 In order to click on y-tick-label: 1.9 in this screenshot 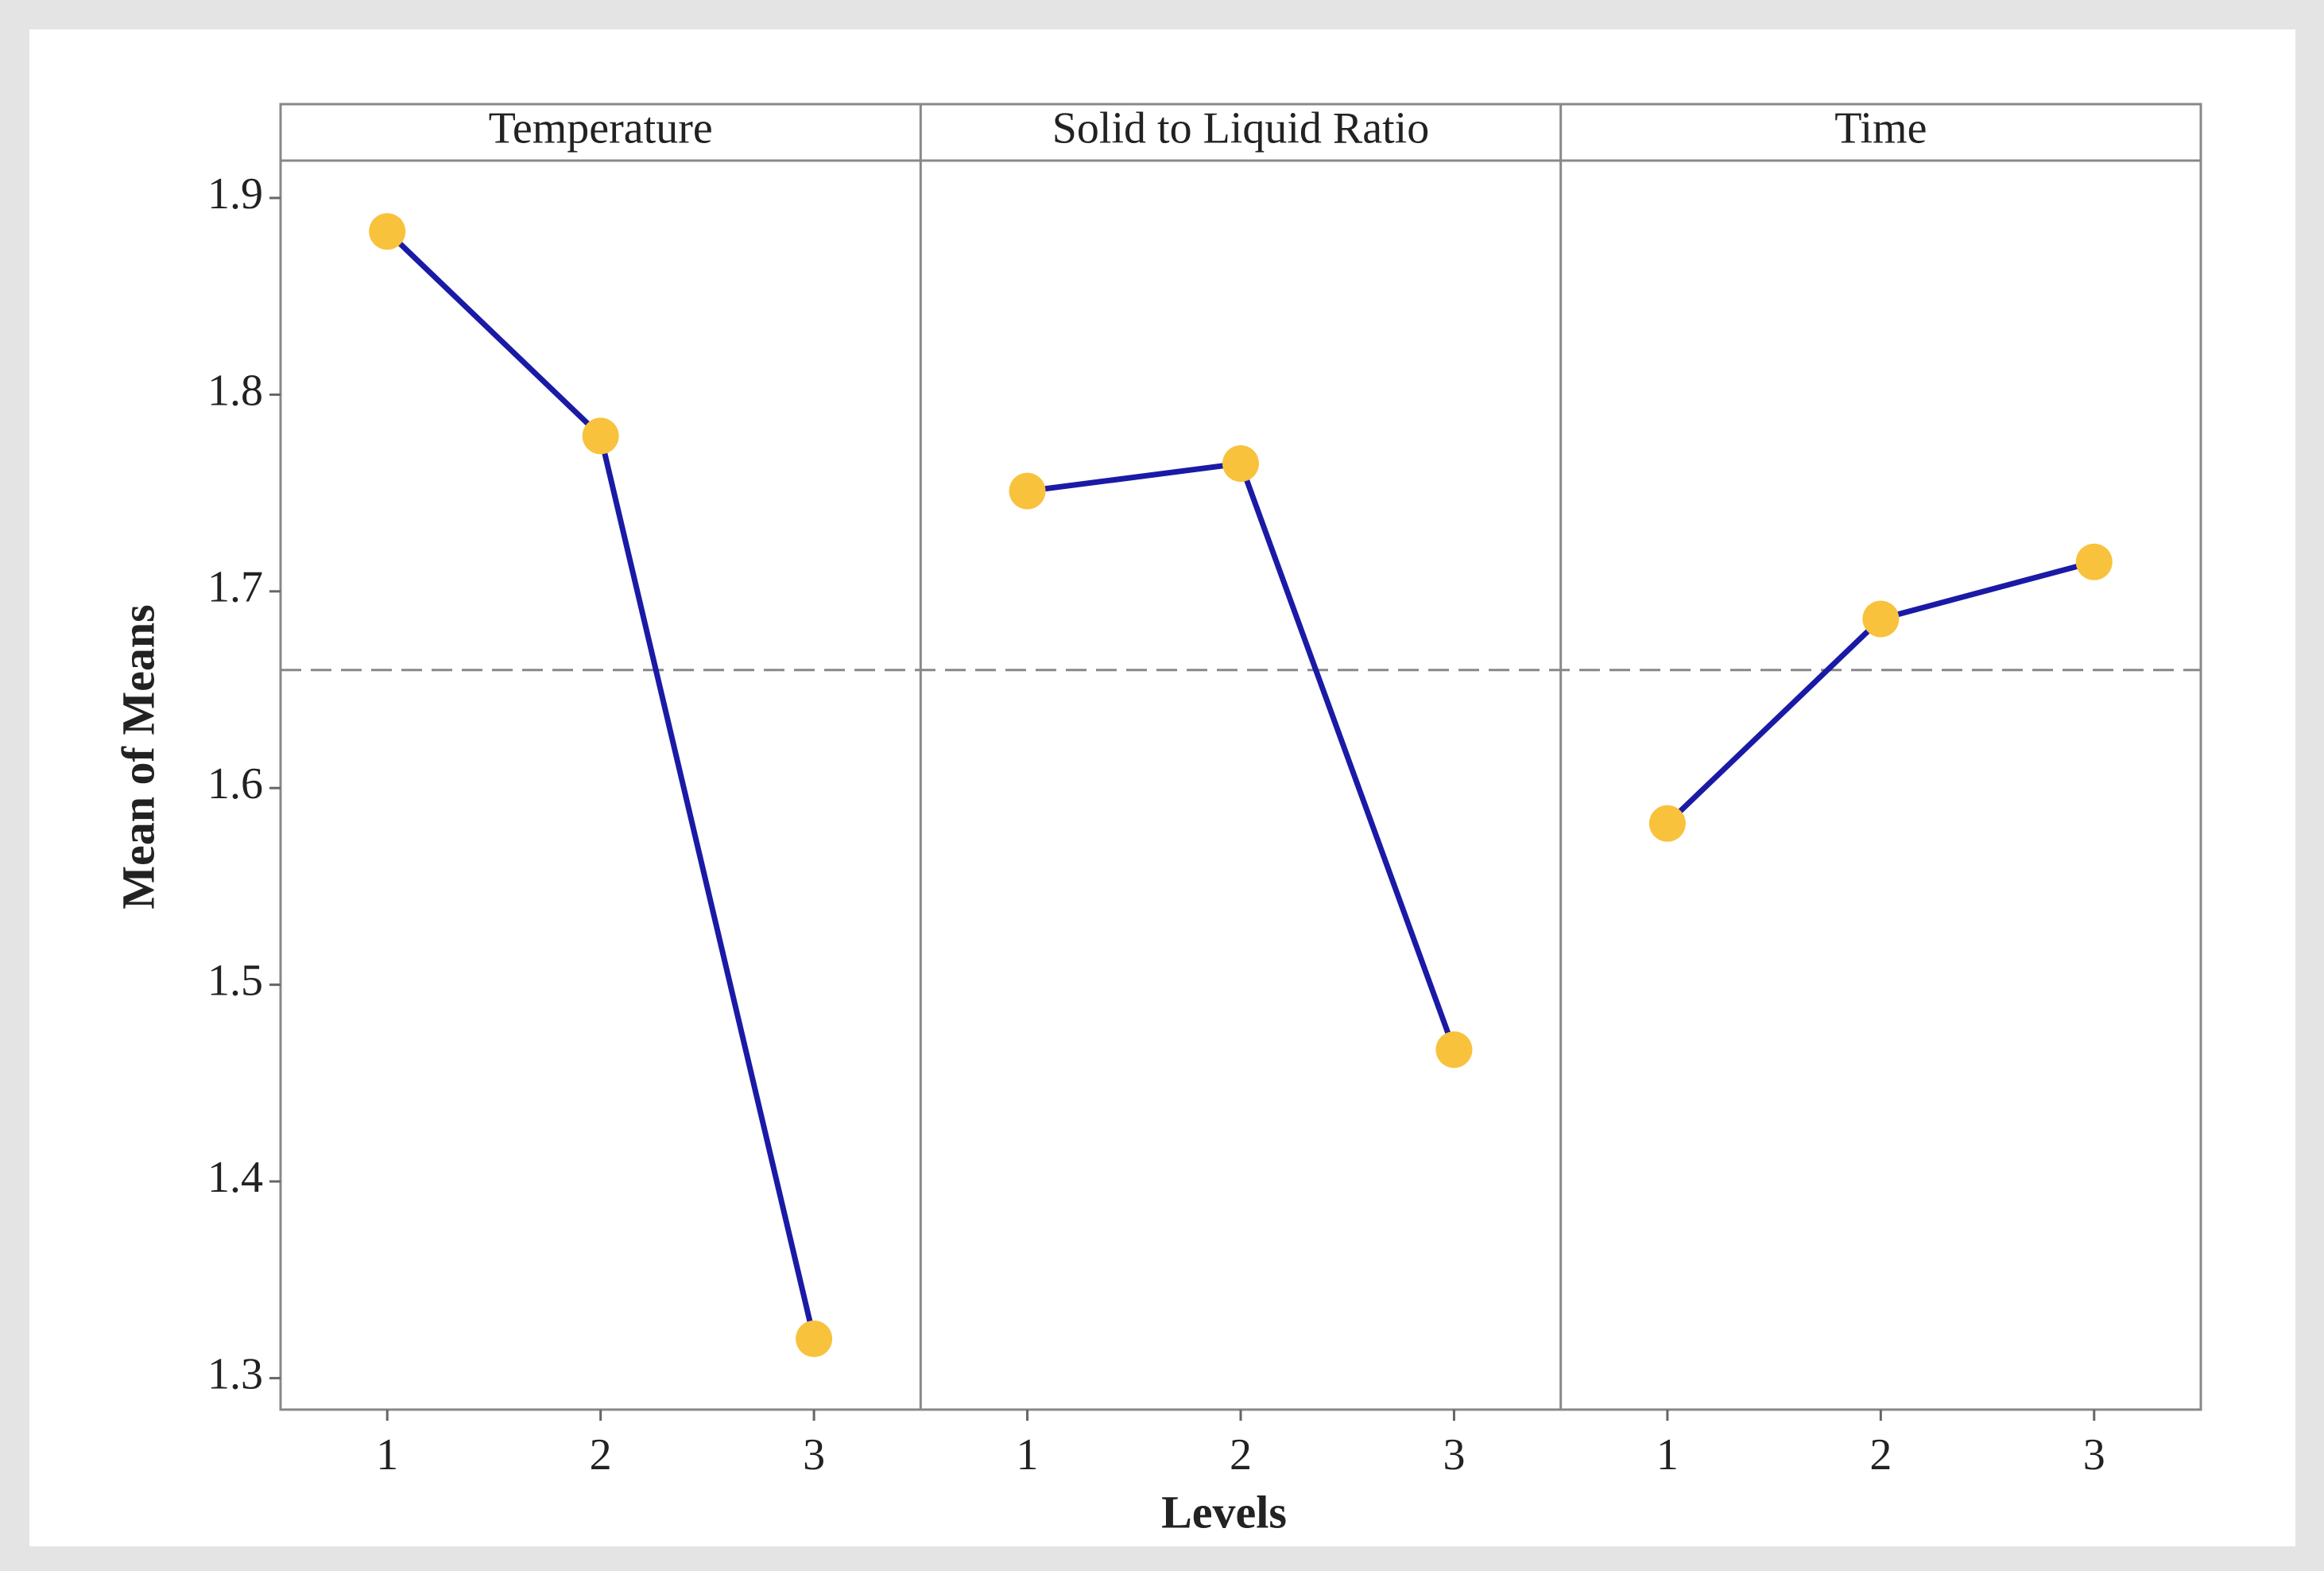, I will do `click(235, 194)`.